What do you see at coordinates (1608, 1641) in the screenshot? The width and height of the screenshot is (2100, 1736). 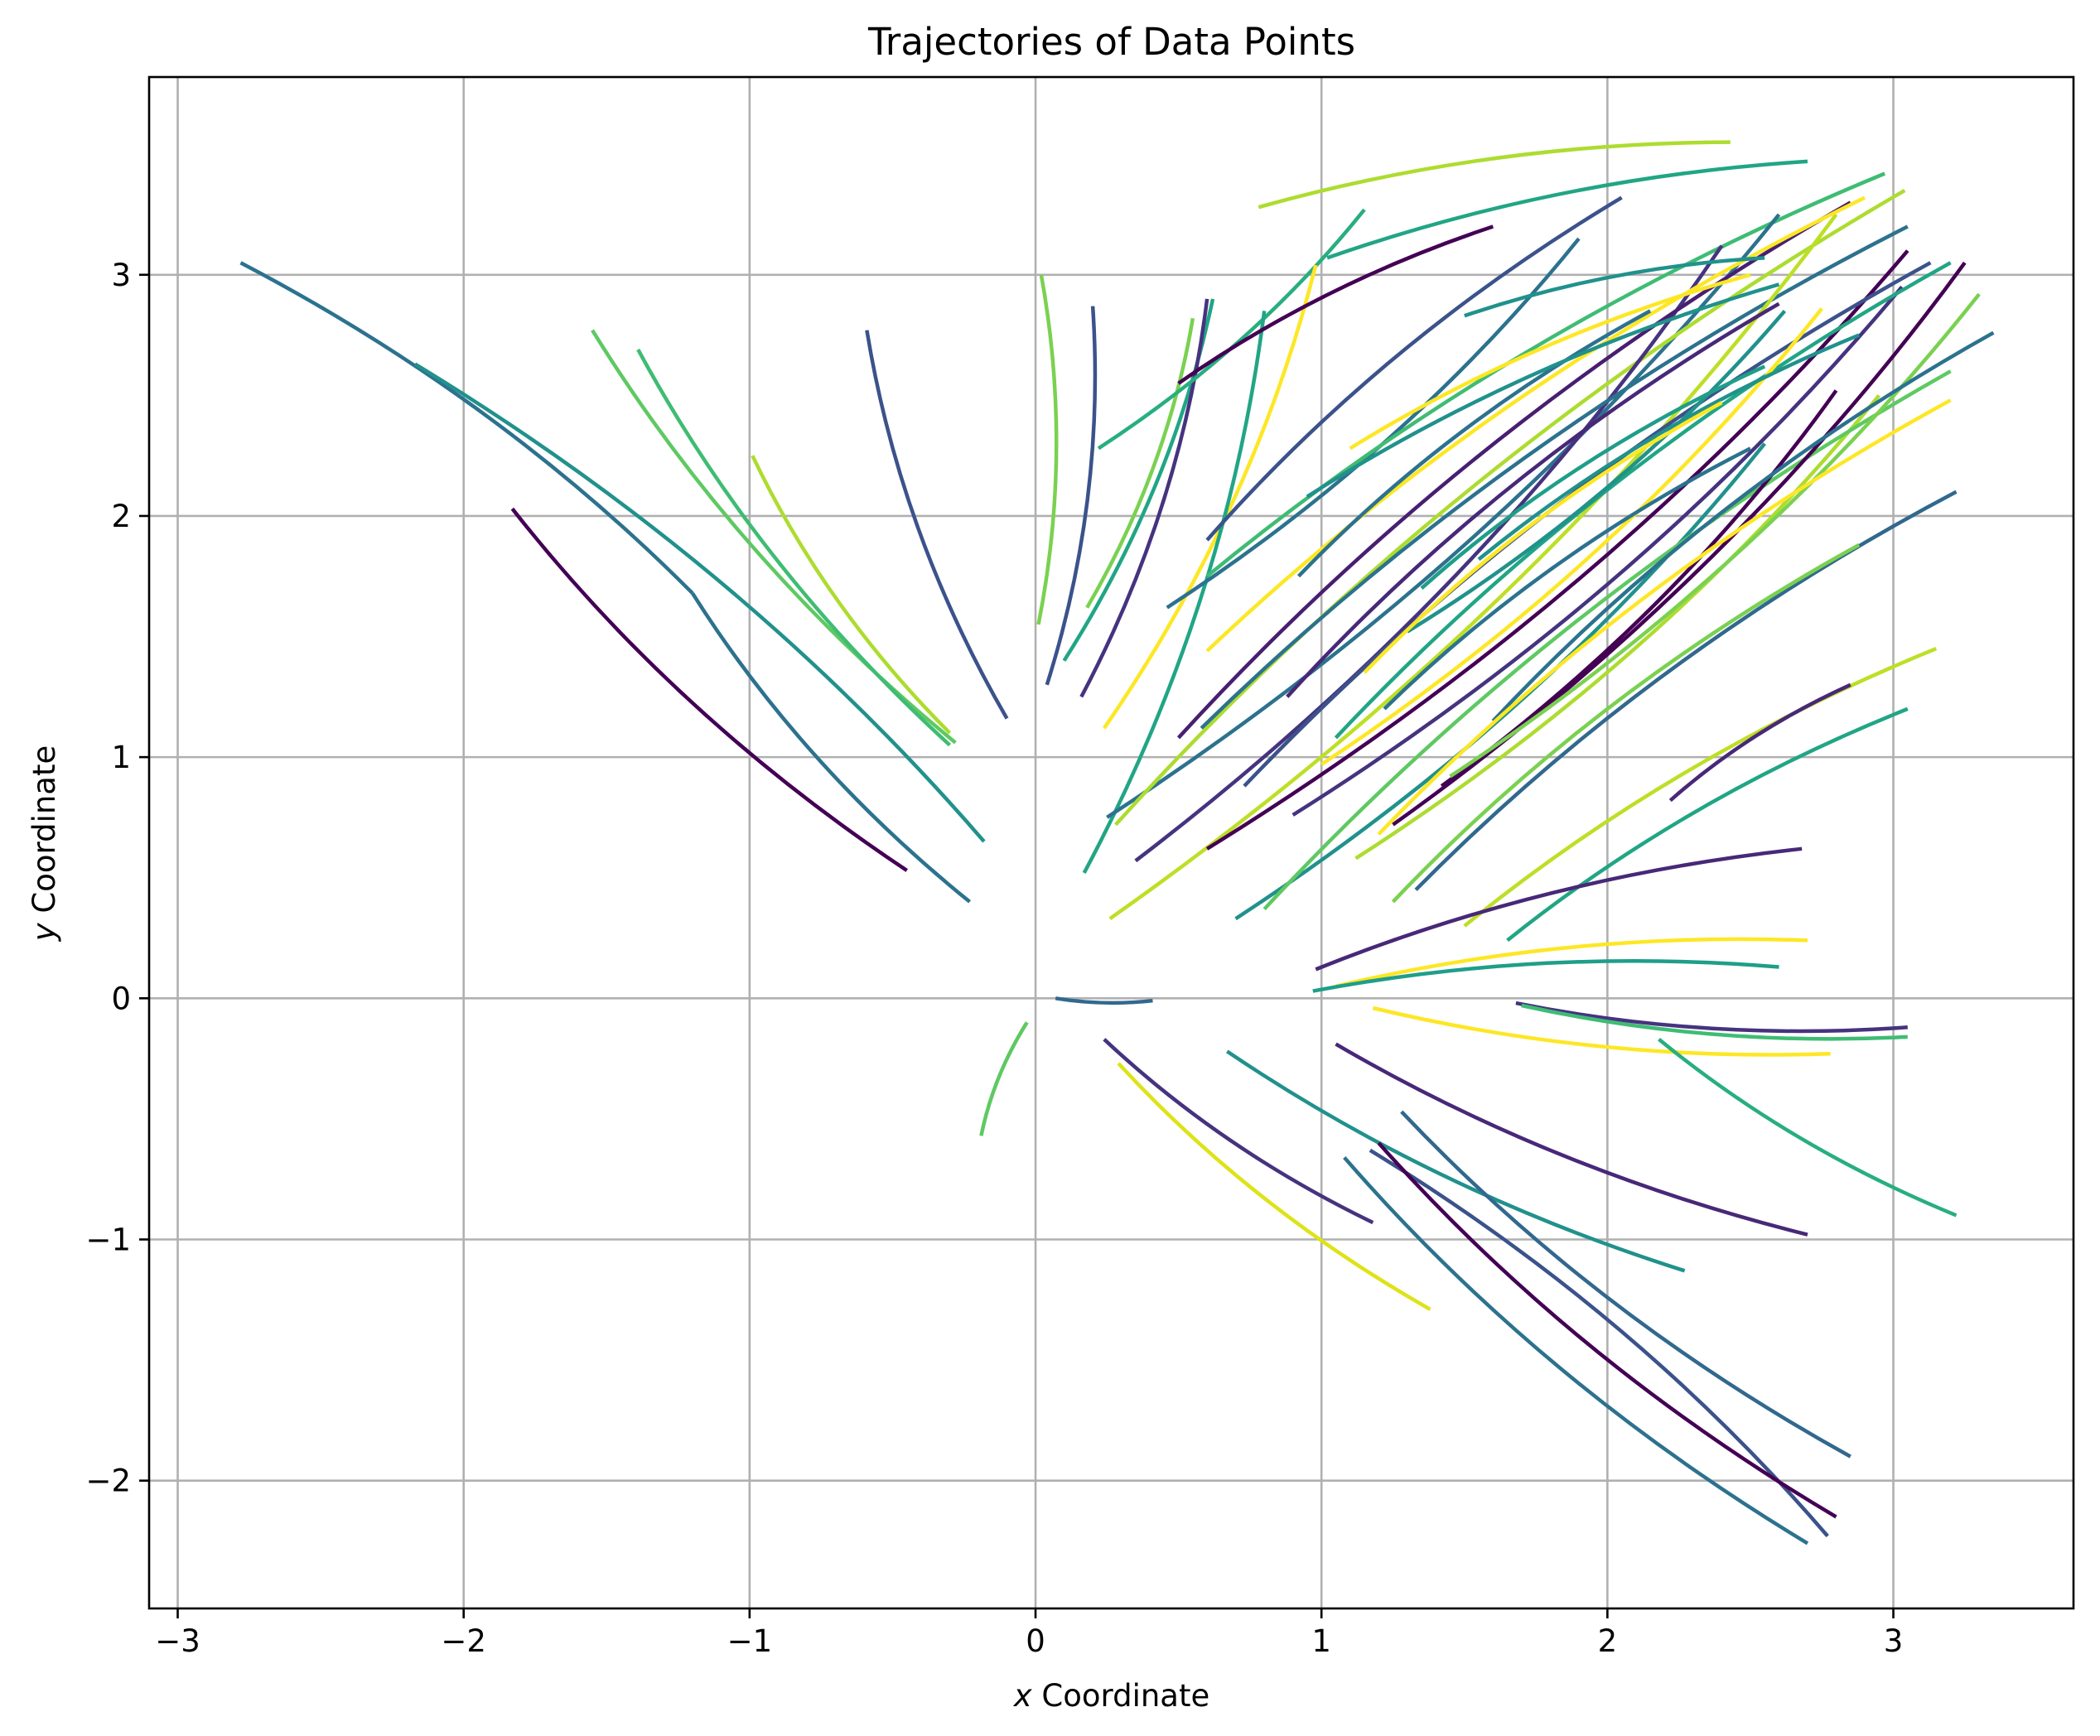 I see `x-tick-label: 2` at bounding box center [1608, 1641].